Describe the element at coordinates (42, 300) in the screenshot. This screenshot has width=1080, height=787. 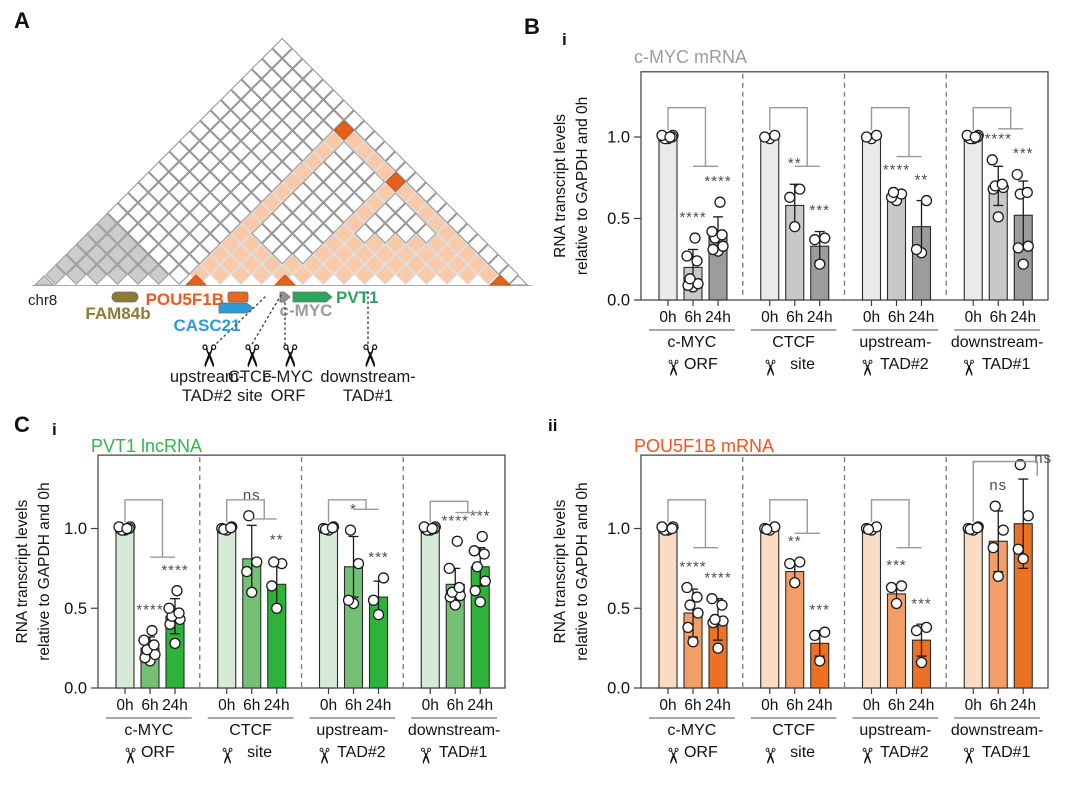
I see `chrom-label: chr8` at that location.